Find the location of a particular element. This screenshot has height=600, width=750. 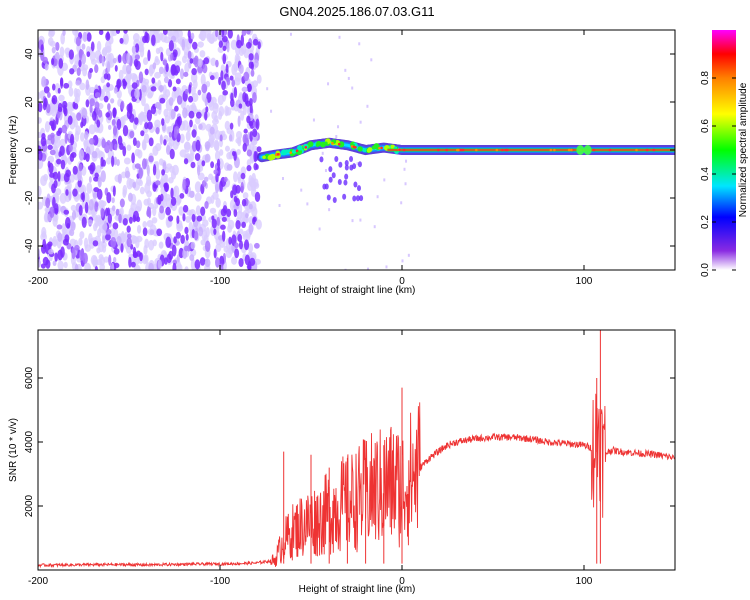

spectrogram-xtick-label: 100 is located at coordinates (584, 281).